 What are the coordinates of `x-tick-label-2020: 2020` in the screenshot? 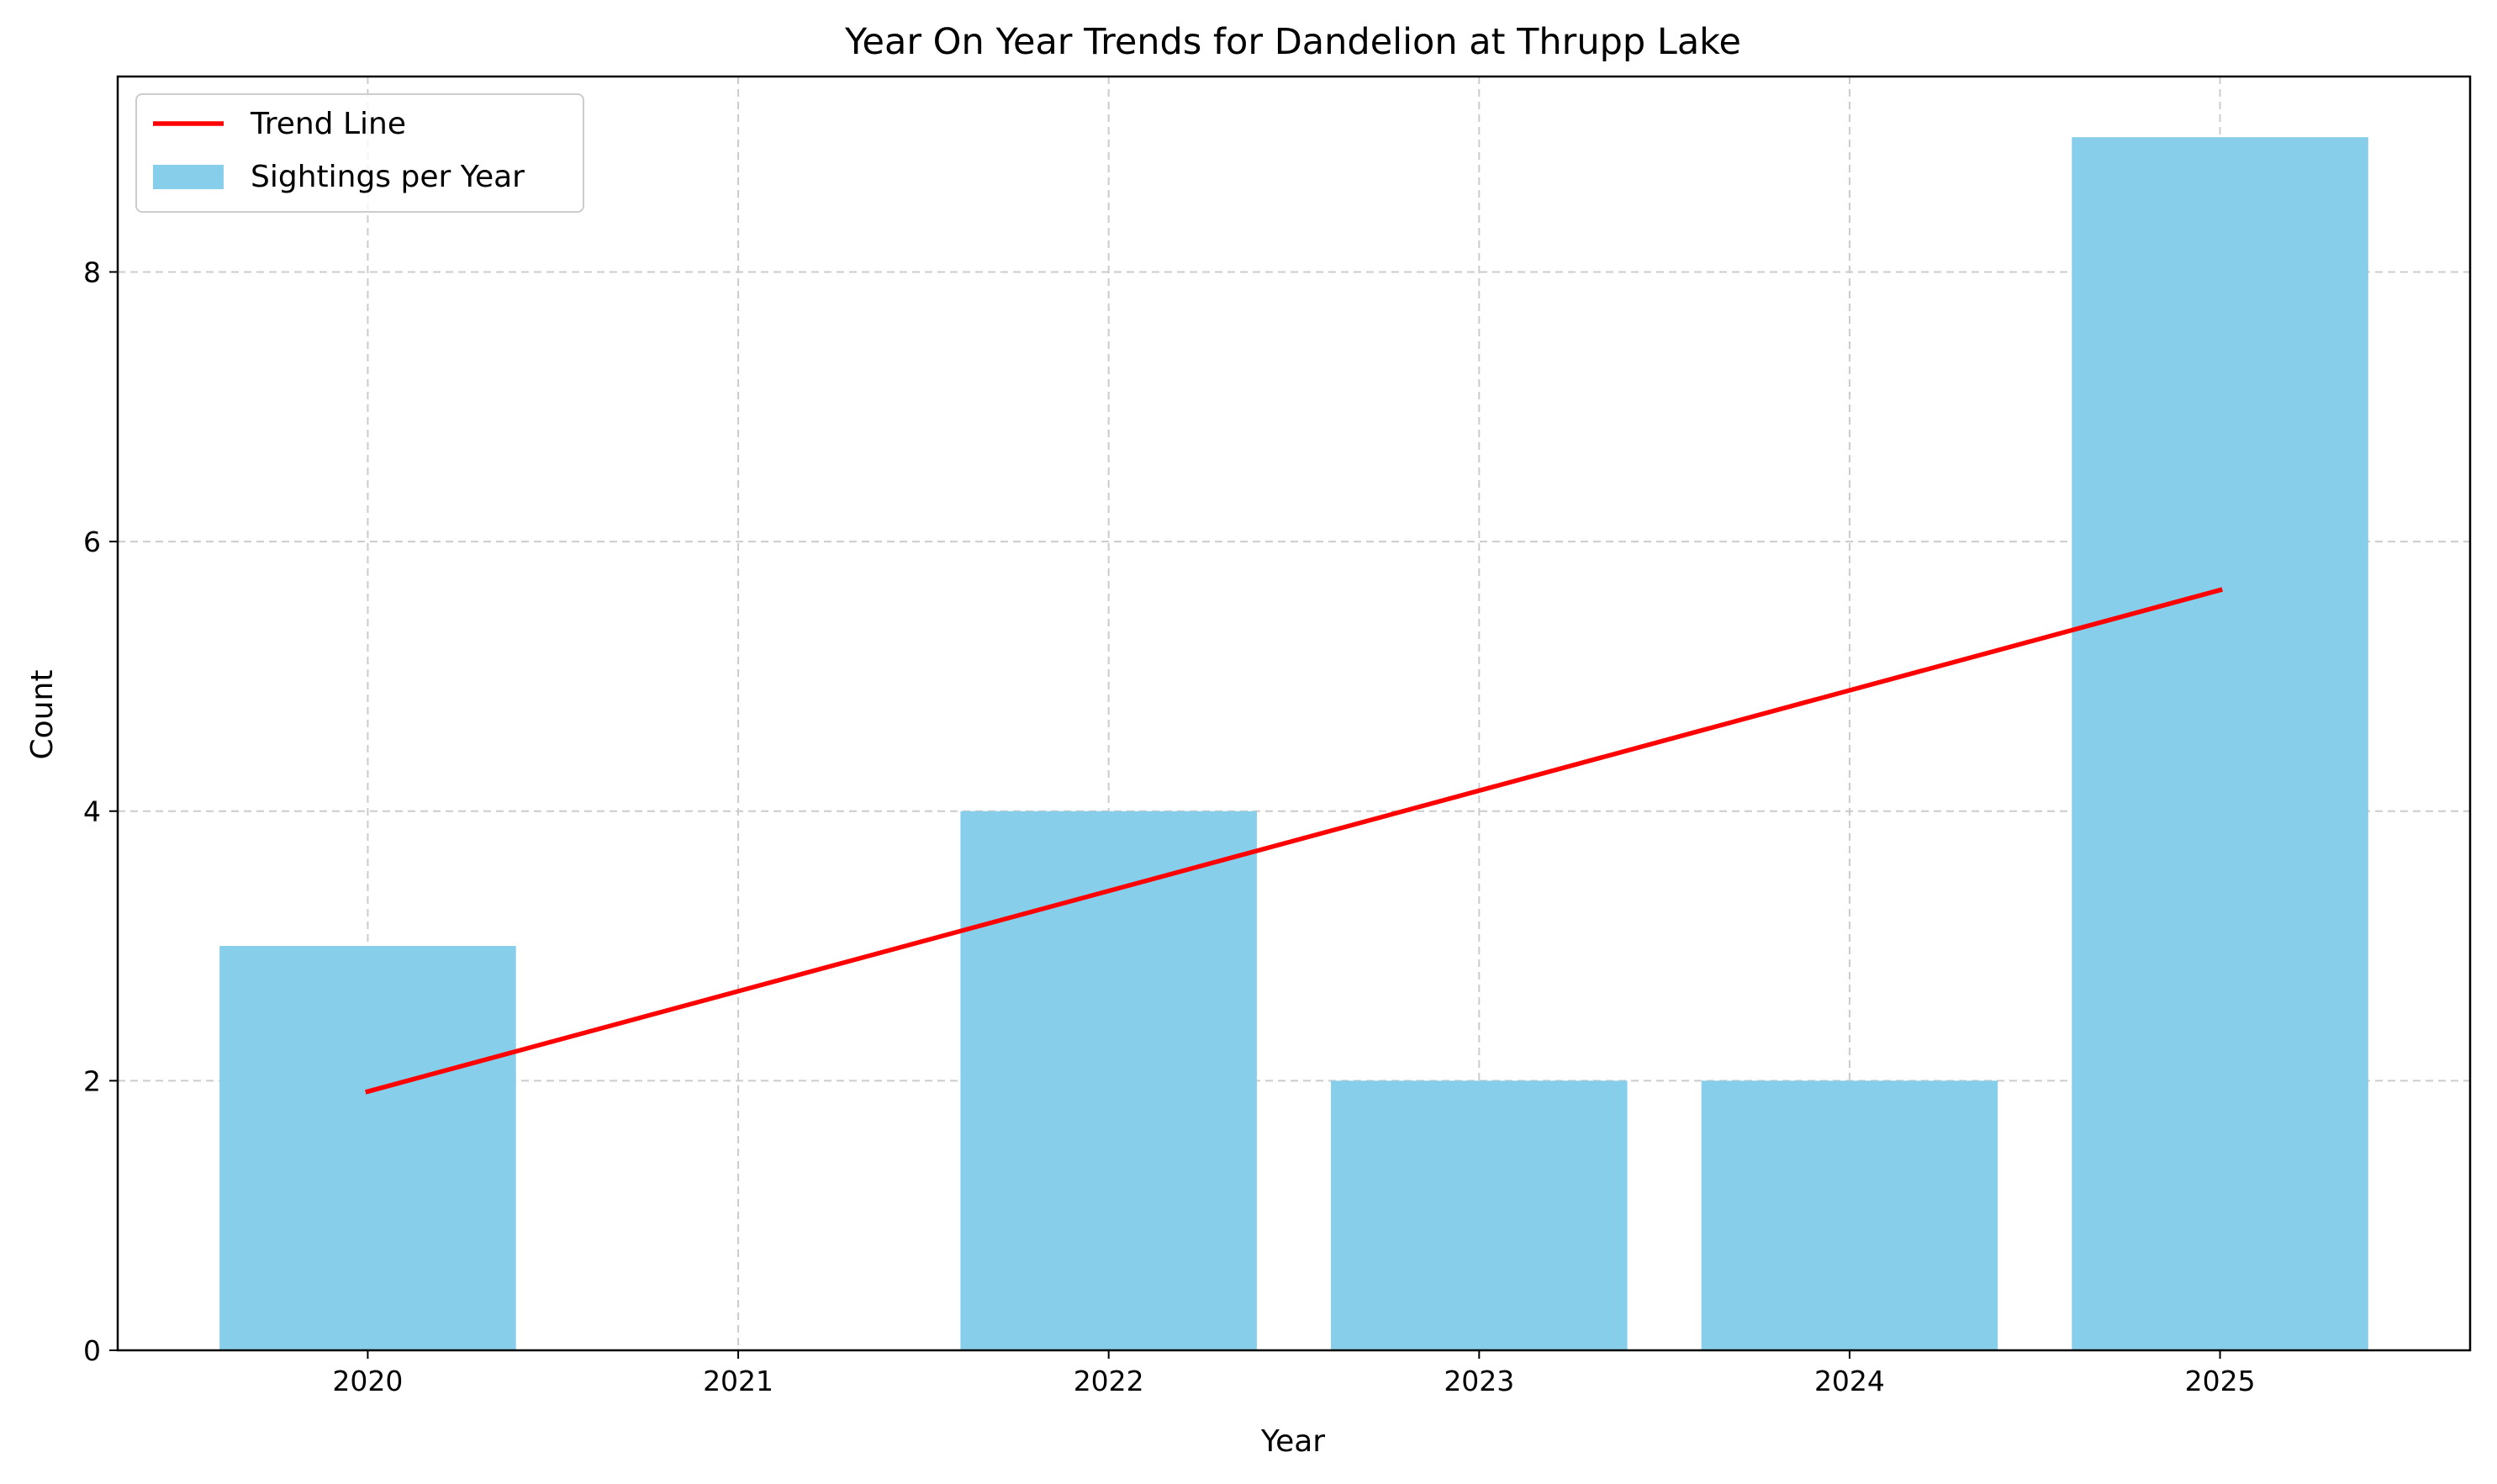 It's located at (367, 1381).